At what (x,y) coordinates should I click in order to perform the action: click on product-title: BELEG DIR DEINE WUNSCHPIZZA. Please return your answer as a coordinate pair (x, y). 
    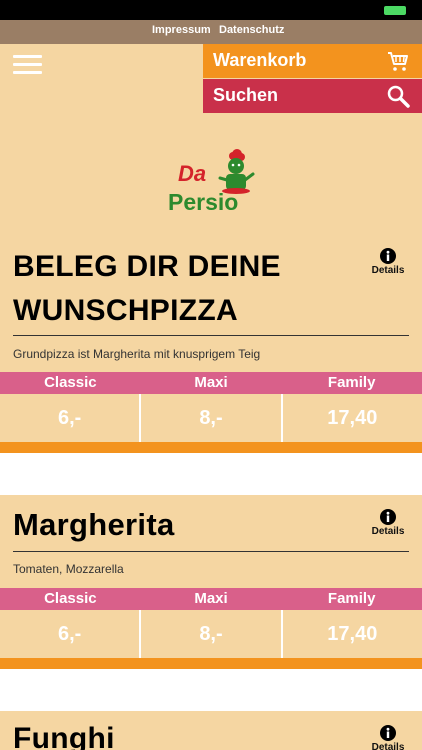
    Looking at the image, I should click on (147, 288).